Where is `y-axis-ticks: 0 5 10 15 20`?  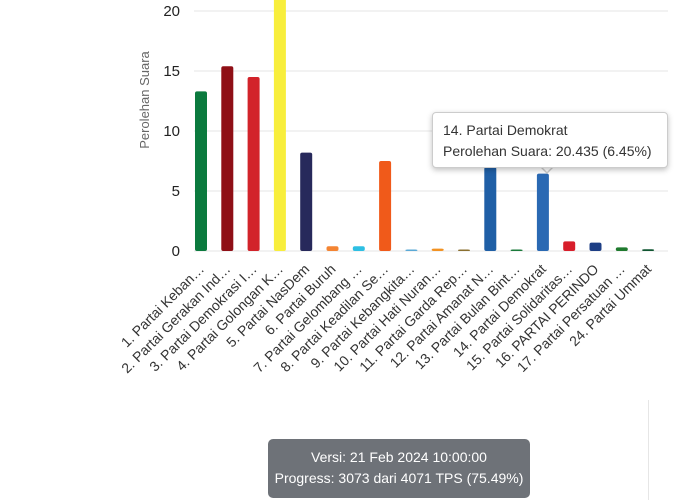 y-axis-ticks: 0 5 10 15 20 is located at coordinates (171, 131).